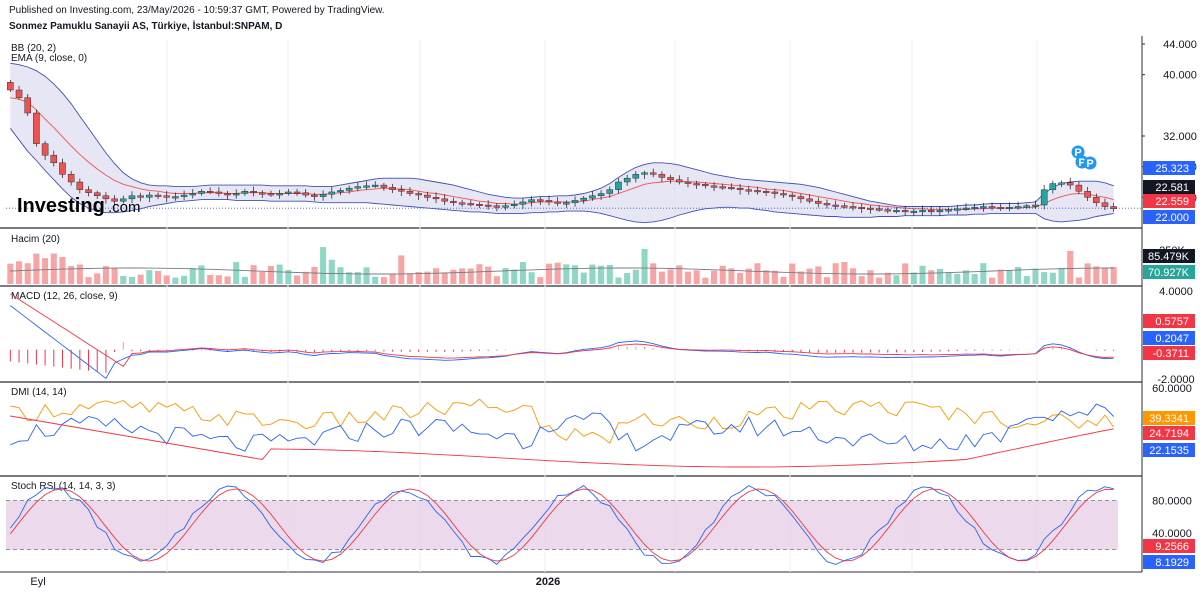 The image size is (1200, 593). I want to click on dmi-minus-line, so click(562, 421).